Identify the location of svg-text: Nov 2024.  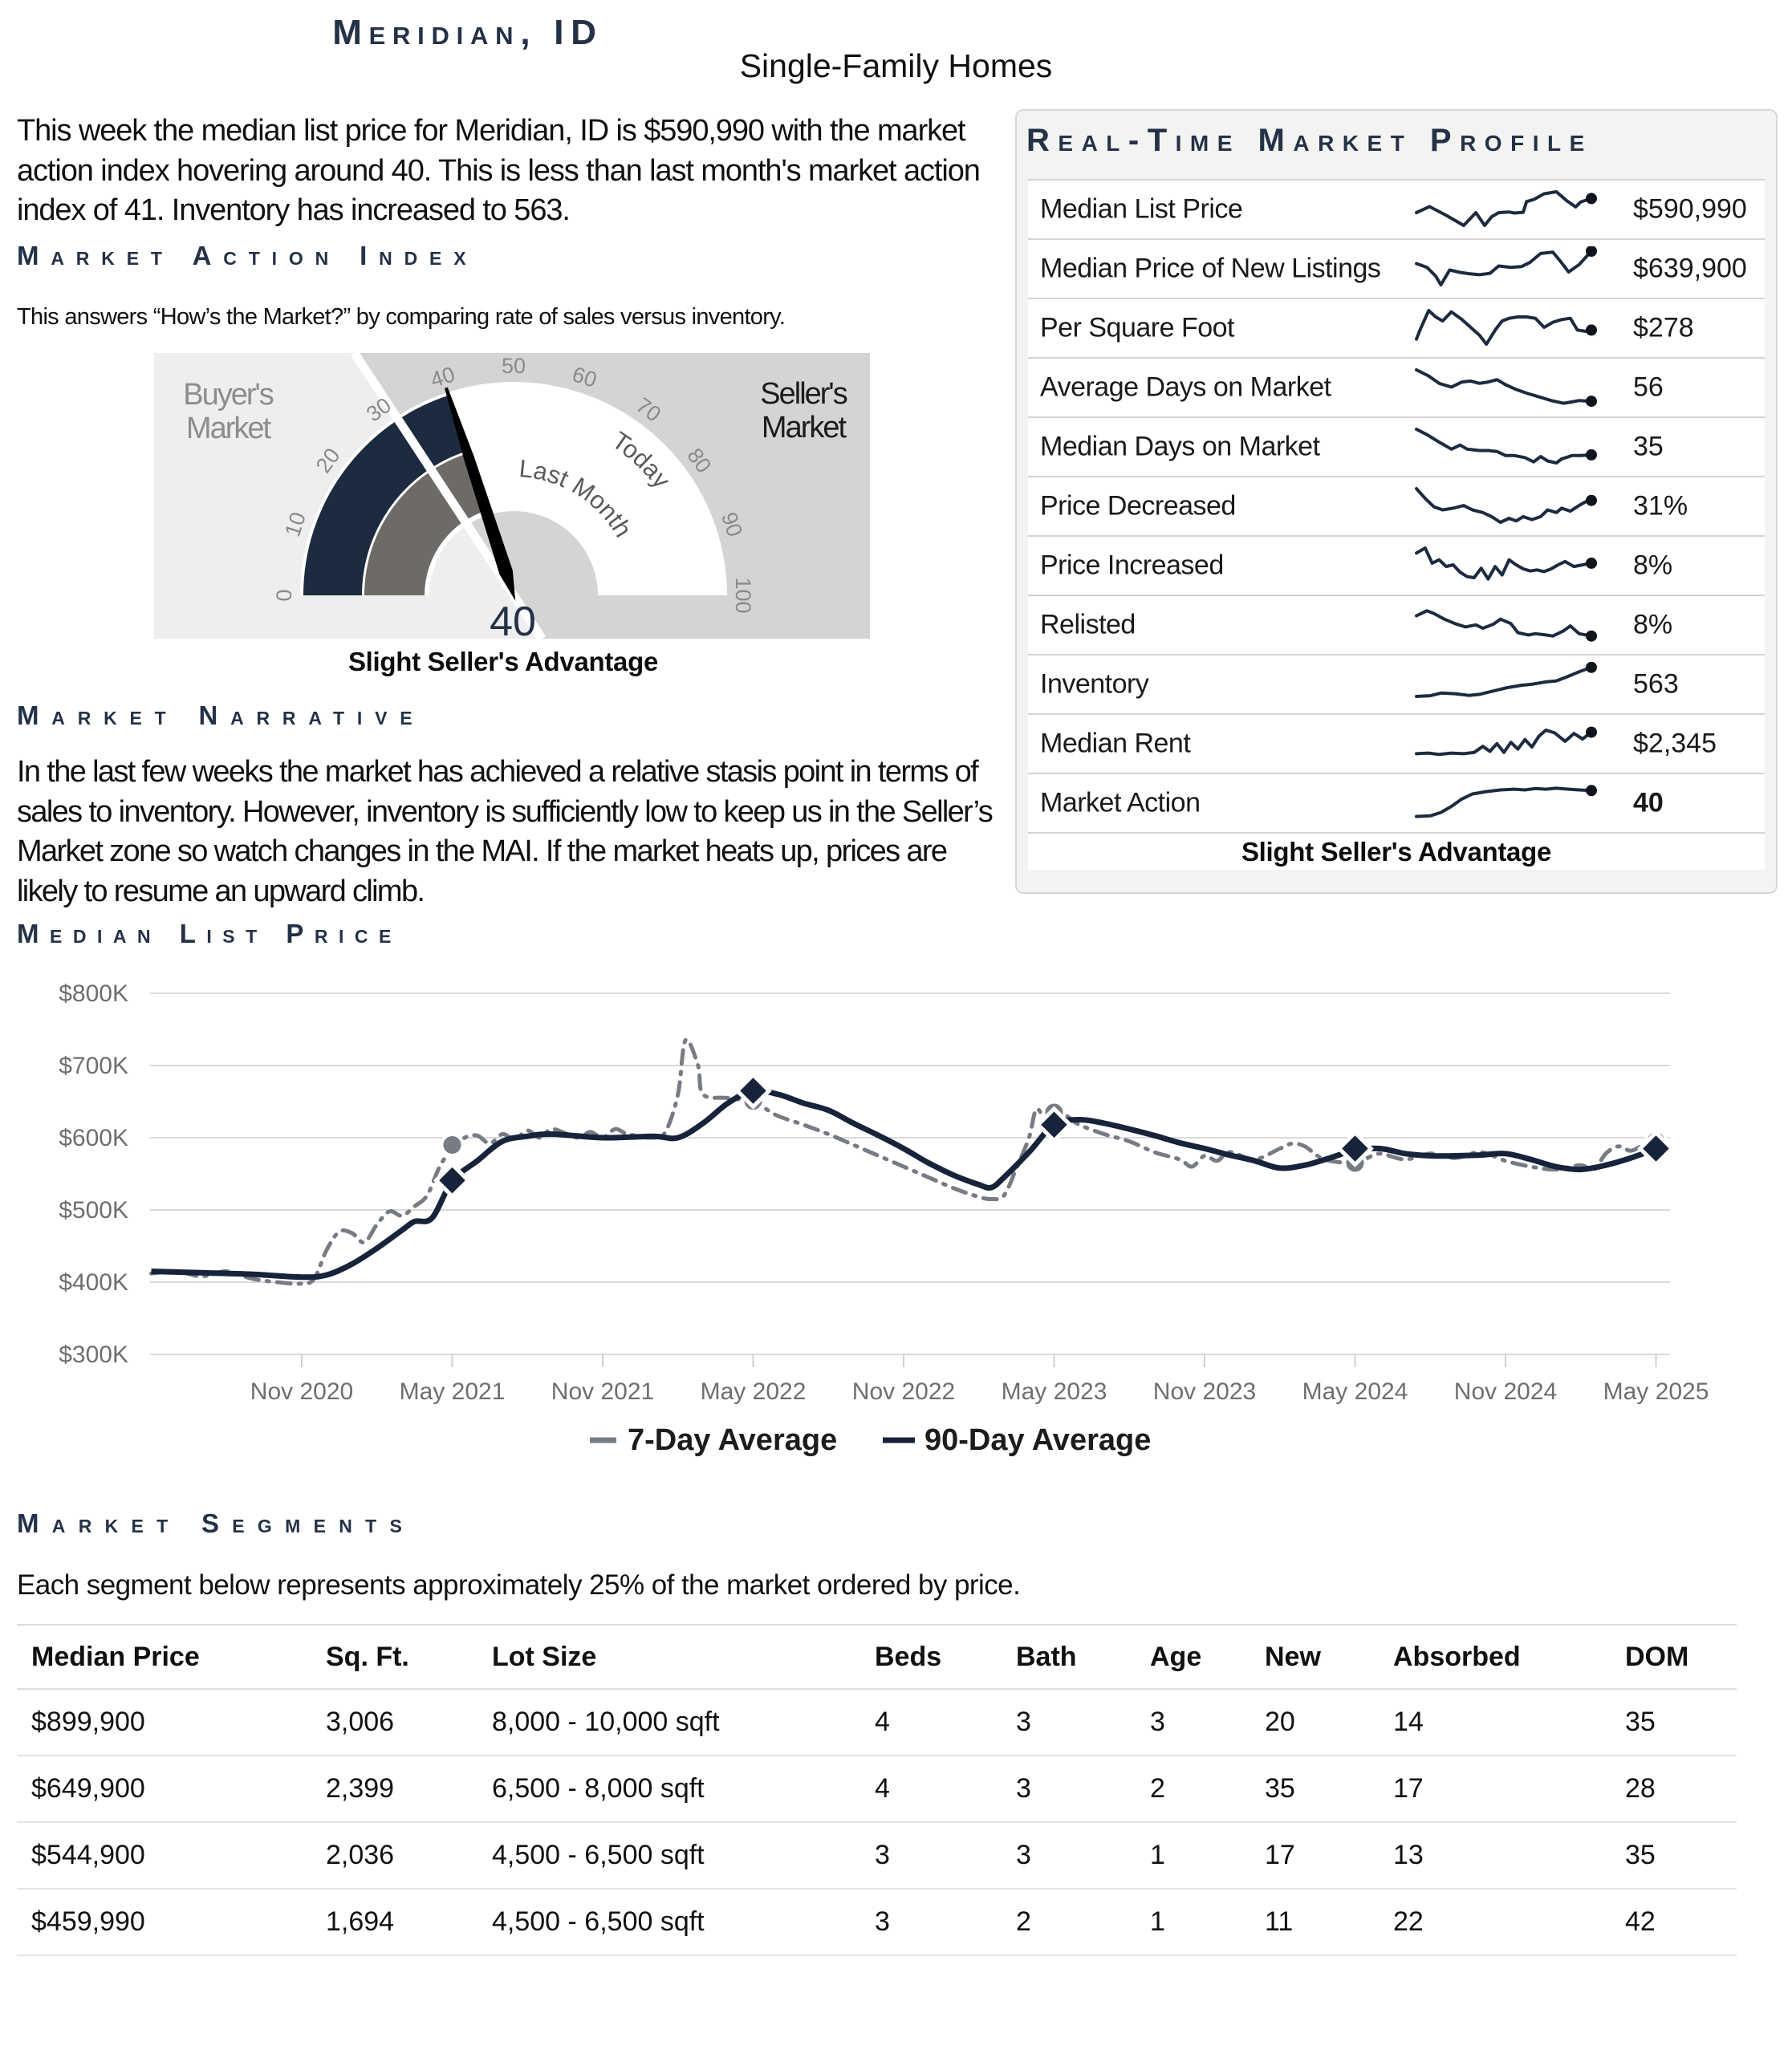
(1505, 1392).